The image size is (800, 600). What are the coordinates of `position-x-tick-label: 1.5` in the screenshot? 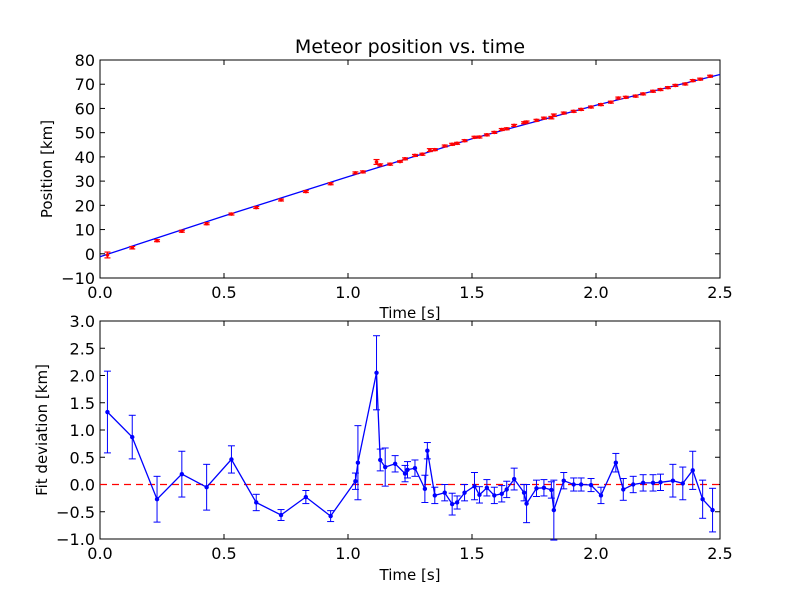 It's located at (471, 292).